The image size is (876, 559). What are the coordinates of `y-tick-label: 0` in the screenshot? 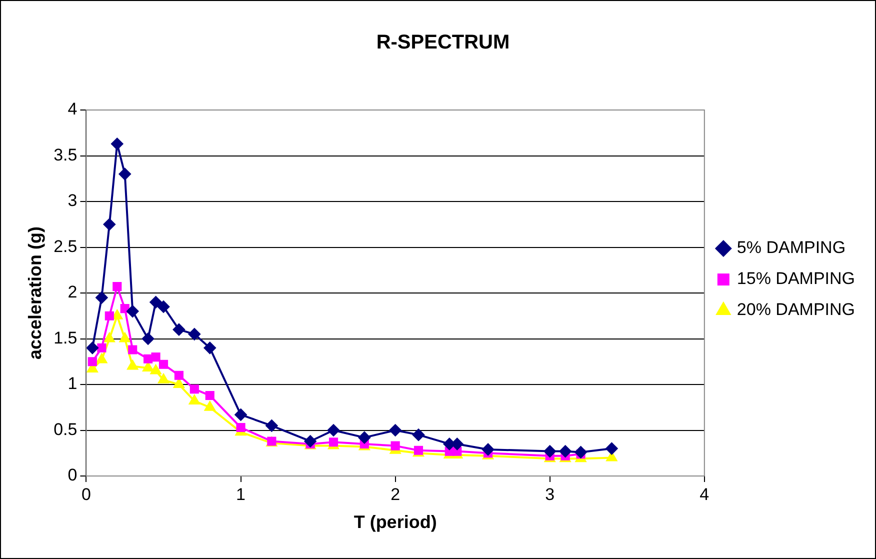 It's located at (73, 475).